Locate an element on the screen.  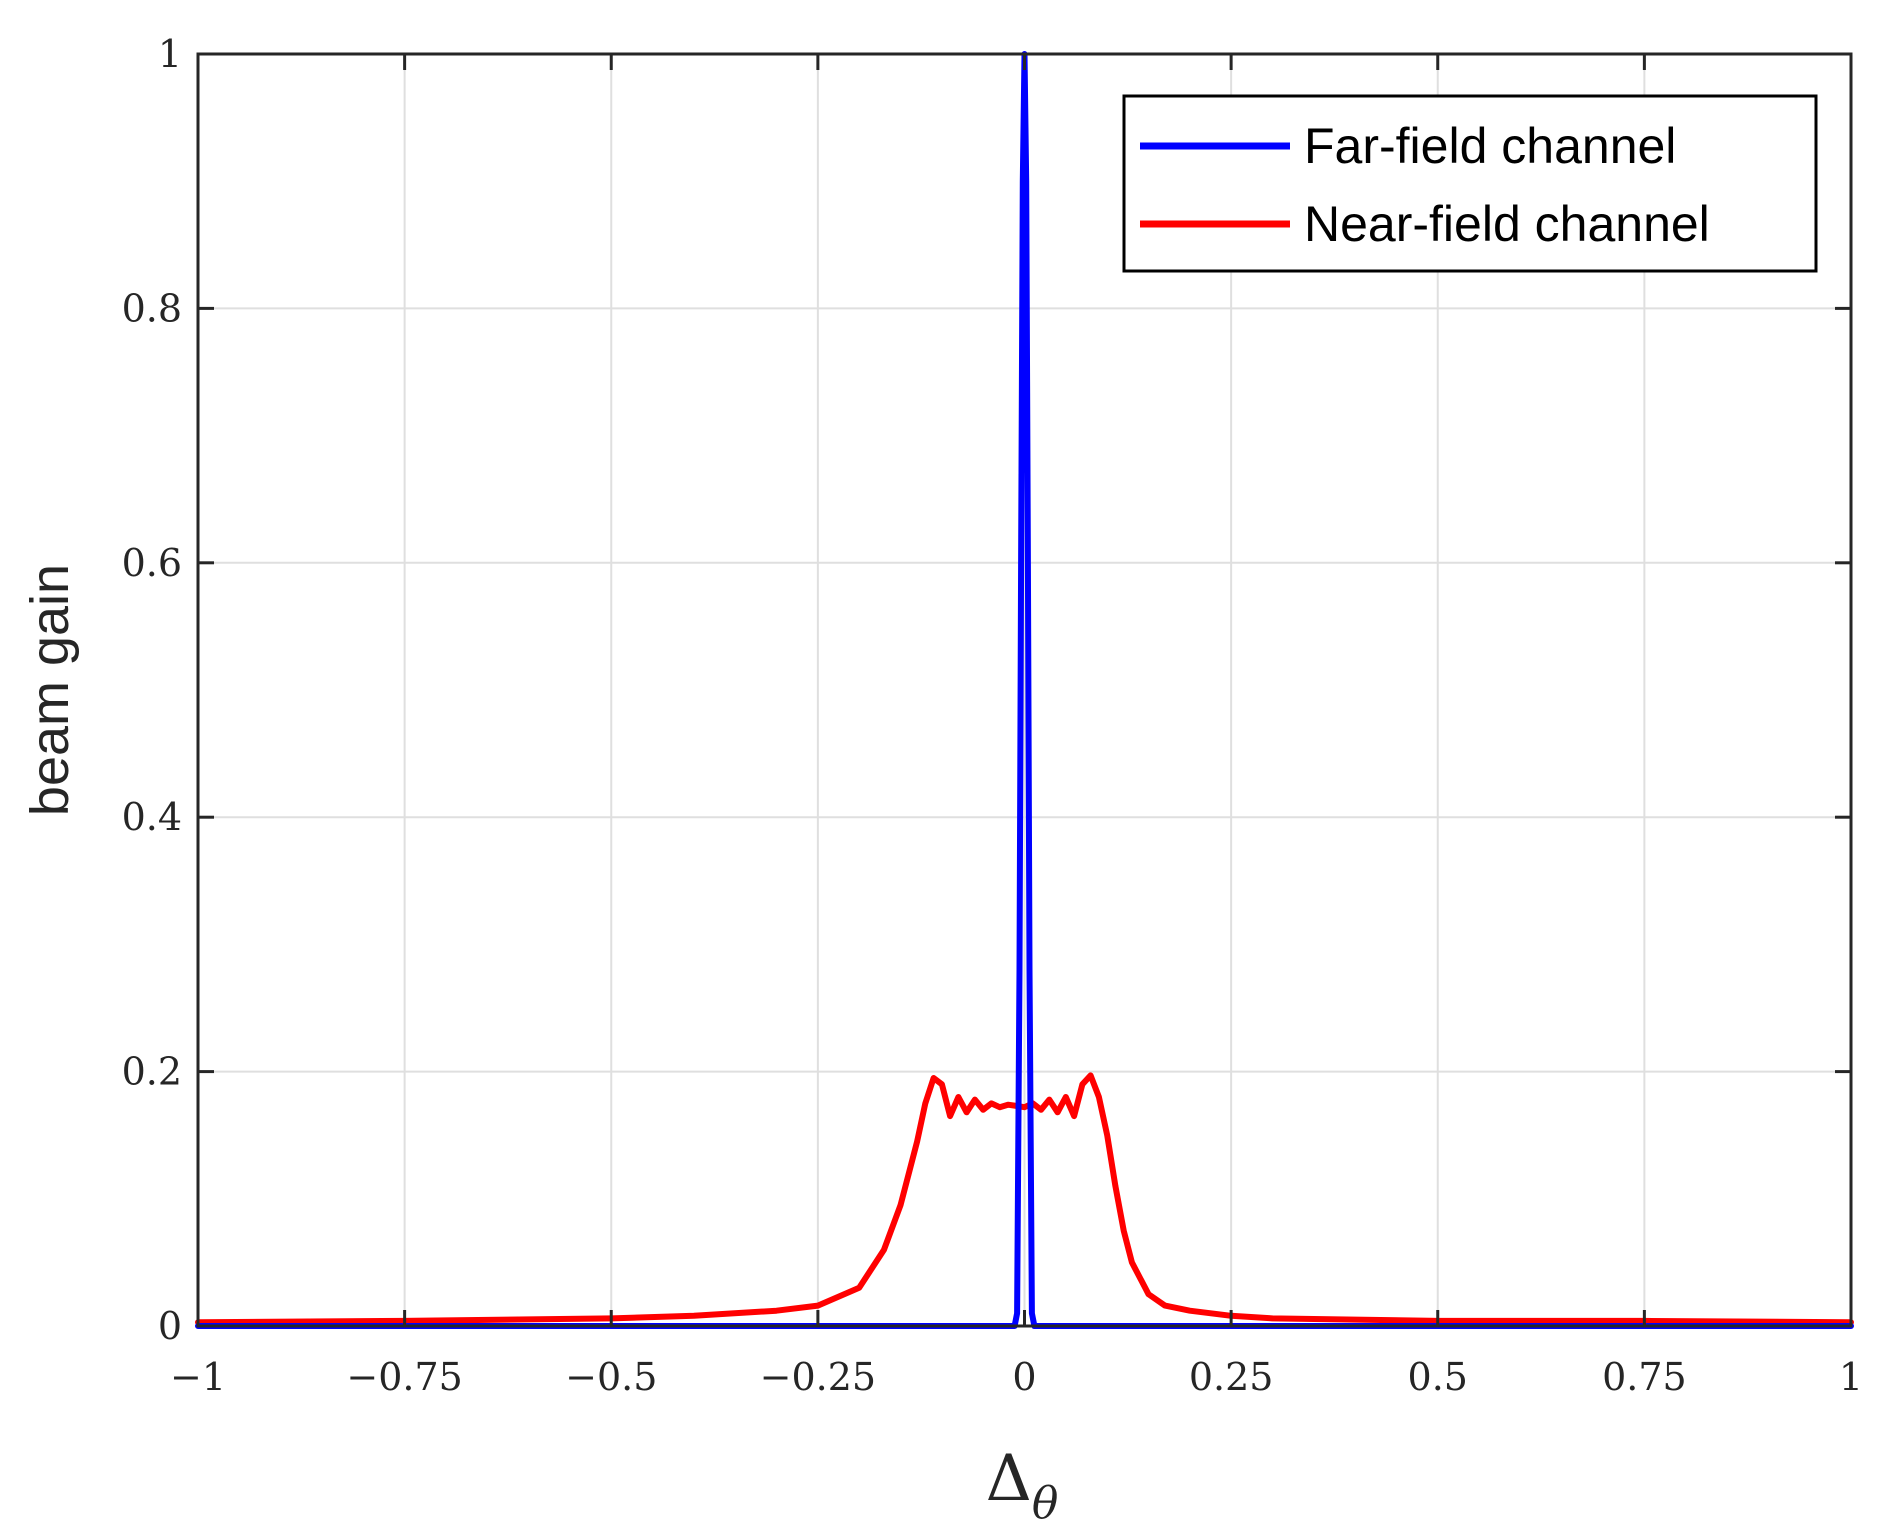
y-tick-label: 0.2 is located at coordinates (152, 1072).